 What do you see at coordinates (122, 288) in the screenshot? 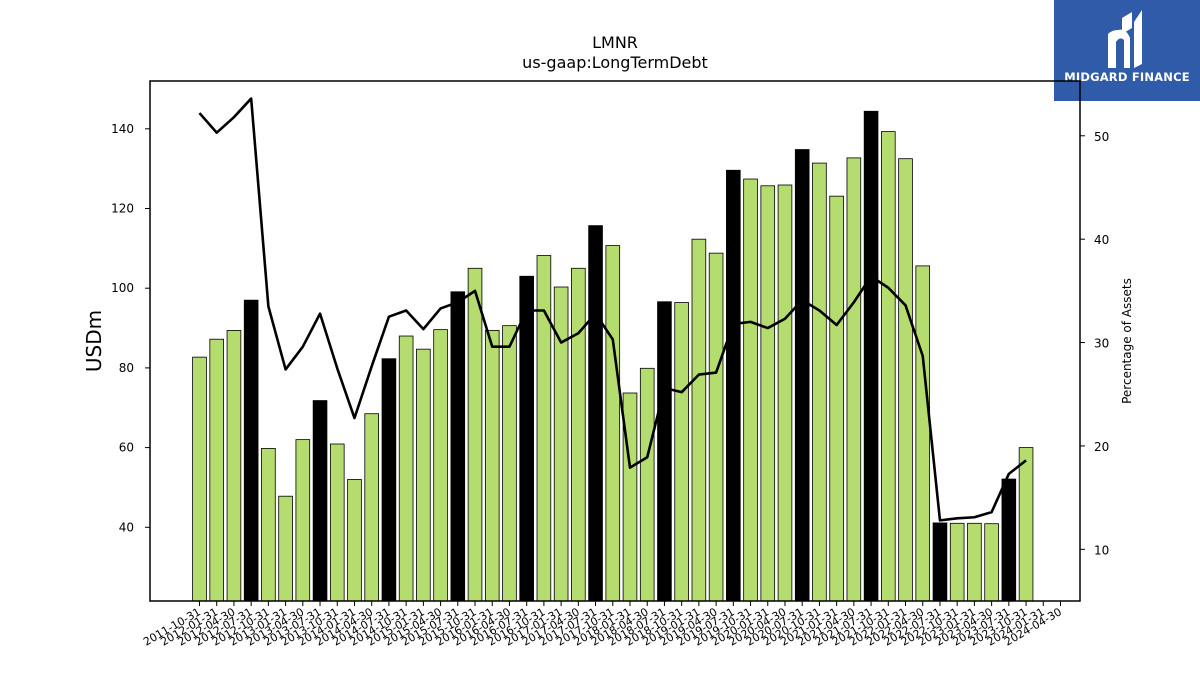
I see `y-left-tick-label: 100` at bounding box center [122, 288].